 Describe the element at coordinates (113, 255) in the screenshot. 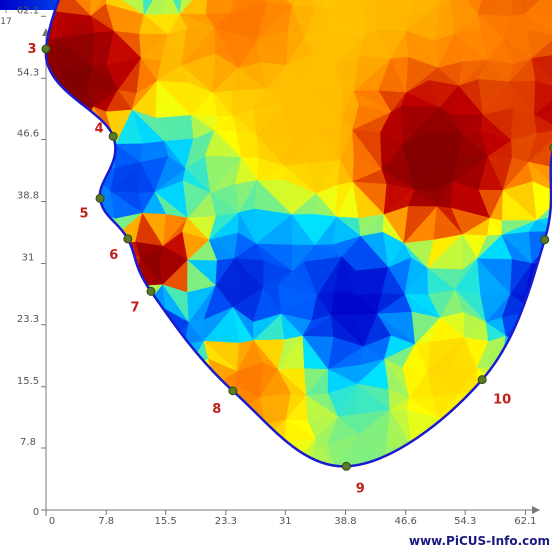

I see `measurement-point-label: 6` at that location.